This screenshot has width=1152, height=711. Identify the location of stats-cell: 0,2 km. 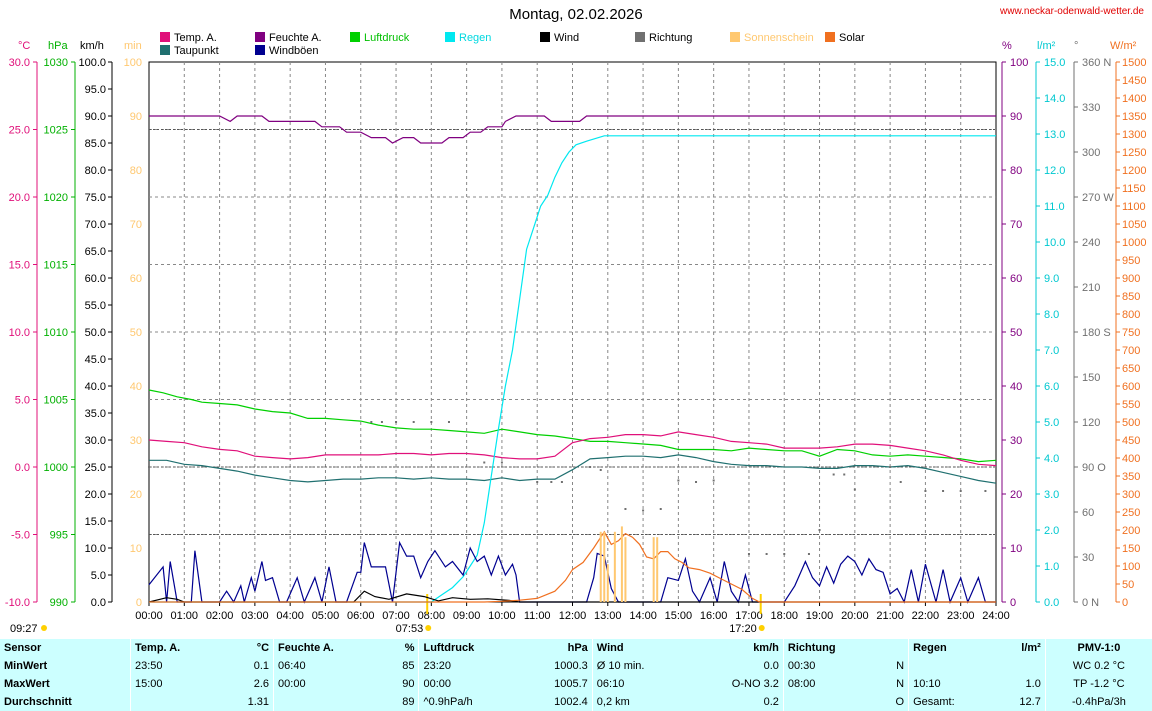
(640, 702).